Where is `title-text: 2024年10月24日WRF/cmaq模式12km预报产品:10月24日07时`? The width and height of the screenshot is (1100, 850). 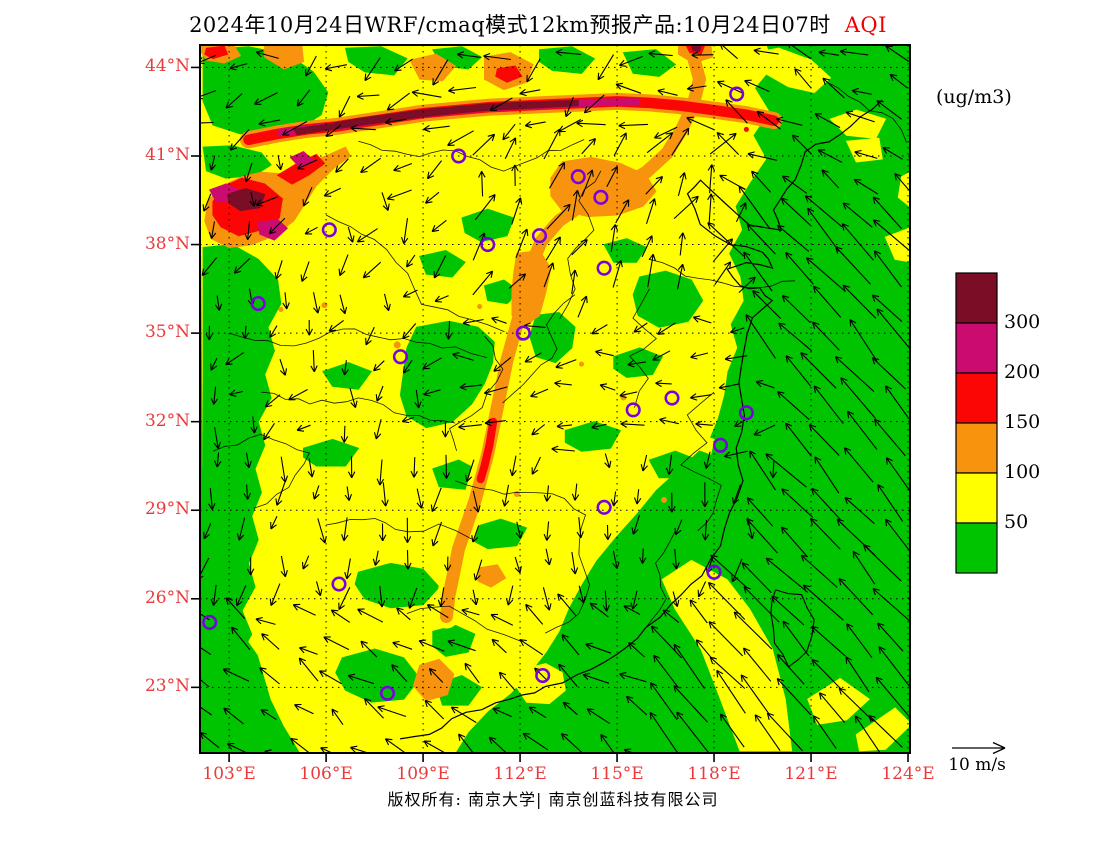 title-text: 2024年10月24日WRF/cmaq模式12km预报产品:10月24日07时 is located at coordinates (510, 25).